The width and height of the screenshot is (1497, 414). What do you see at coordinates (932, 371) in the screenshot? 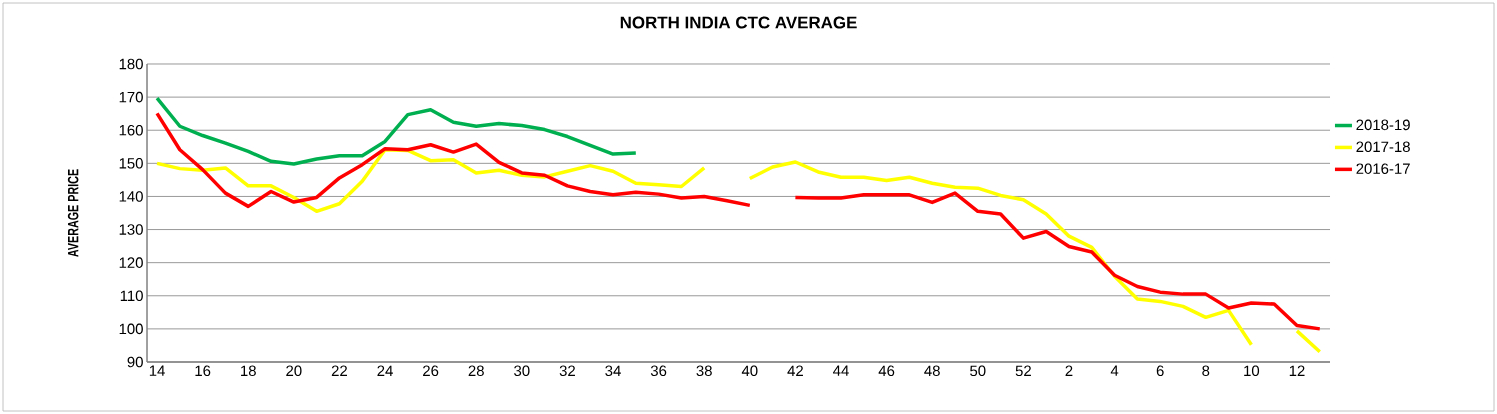
I see `x-tick-label: 48` at bounding box center [932, 371].